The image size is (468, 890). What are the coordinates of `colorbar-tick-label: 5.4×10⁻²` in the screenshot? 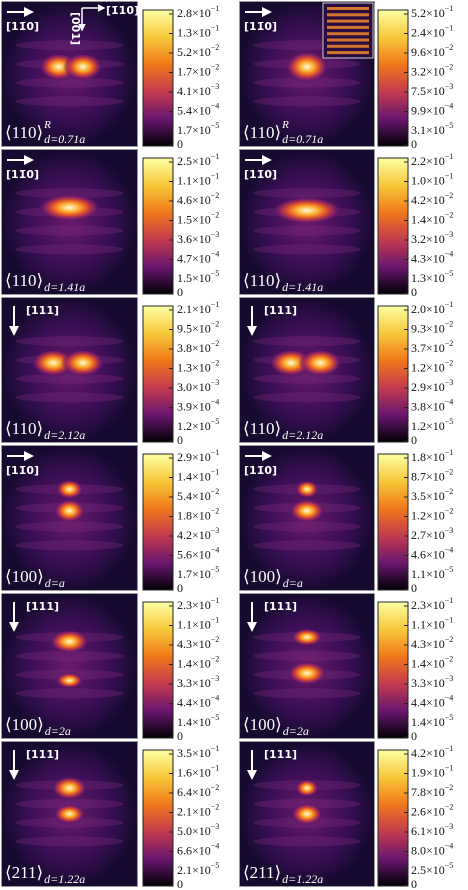 It's located at (198, 495).